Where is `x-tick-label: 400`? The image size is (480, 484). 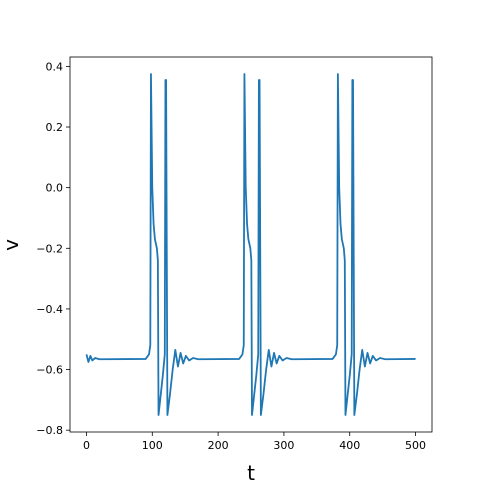
x-tick-label: 400 is located at coordinates (349, 445).